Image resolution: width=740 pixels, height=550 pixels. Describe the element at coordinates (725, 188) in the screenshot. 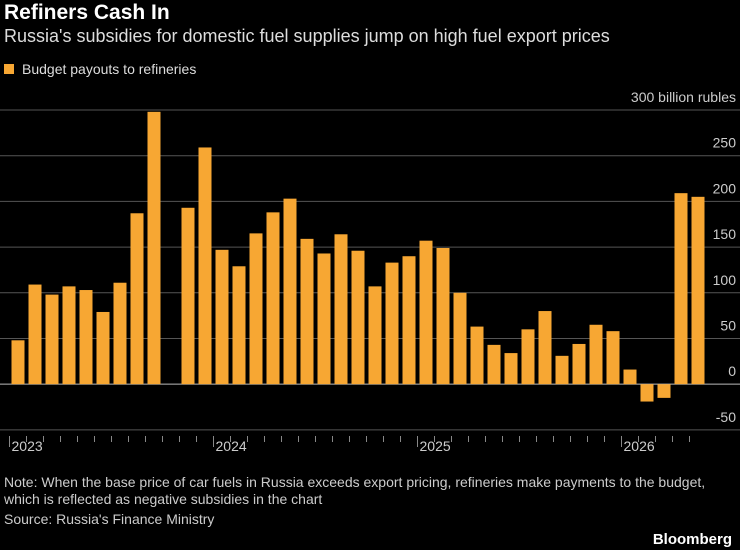

I see `y-tick-label: 200` at that location.